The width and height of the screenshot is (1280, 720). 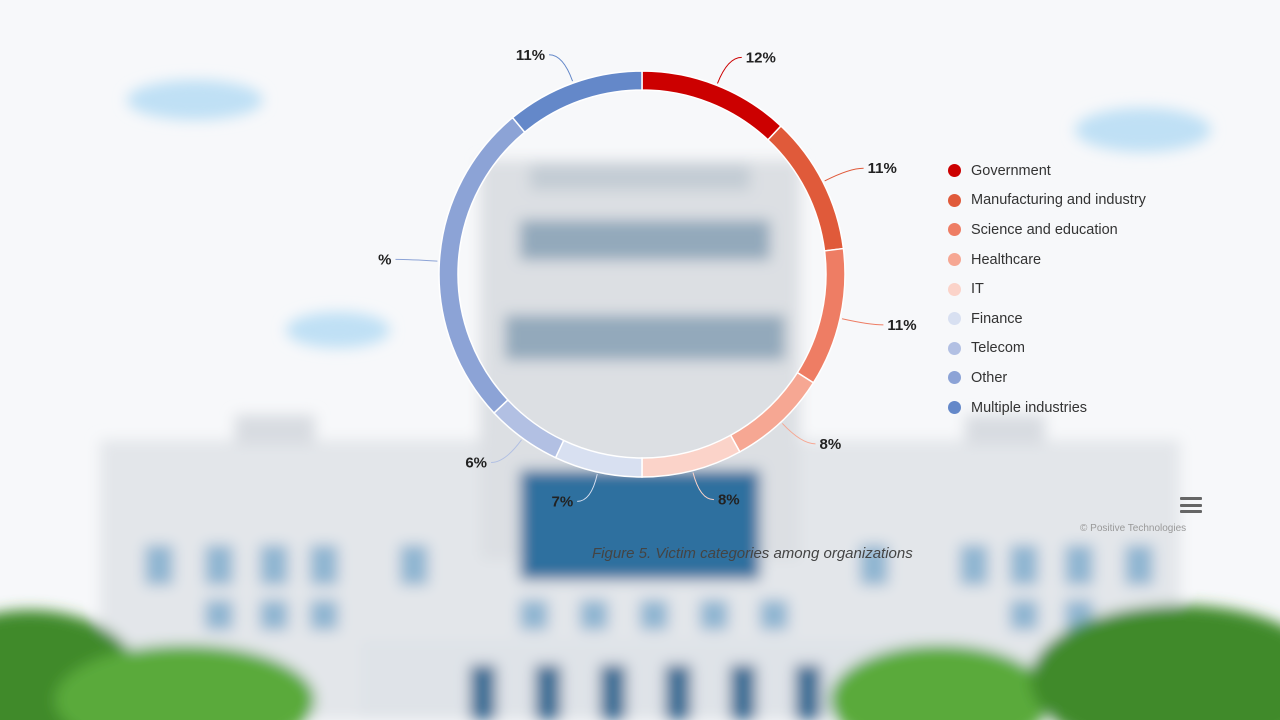 I want to click on chart-menu-icon, so click(x=1191, y=506).